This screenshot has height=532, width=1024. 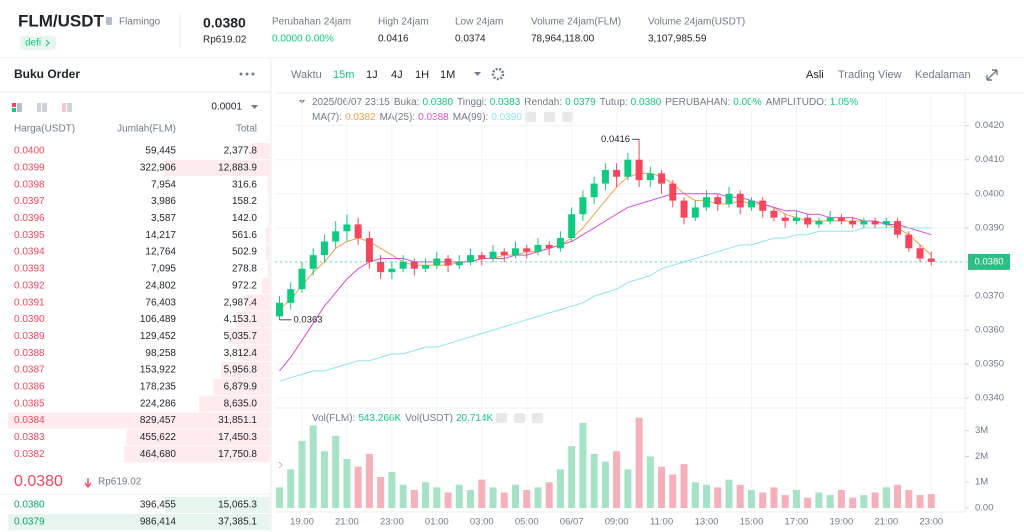 I want to click on amount: 455,622, so click(x=158, y=437).